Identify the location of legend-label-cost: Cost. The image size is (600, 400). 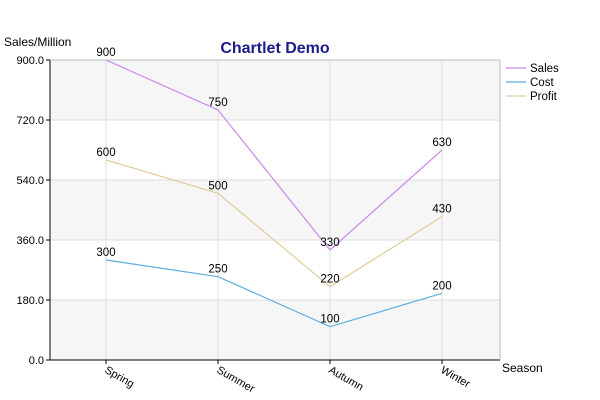
(542, 83).